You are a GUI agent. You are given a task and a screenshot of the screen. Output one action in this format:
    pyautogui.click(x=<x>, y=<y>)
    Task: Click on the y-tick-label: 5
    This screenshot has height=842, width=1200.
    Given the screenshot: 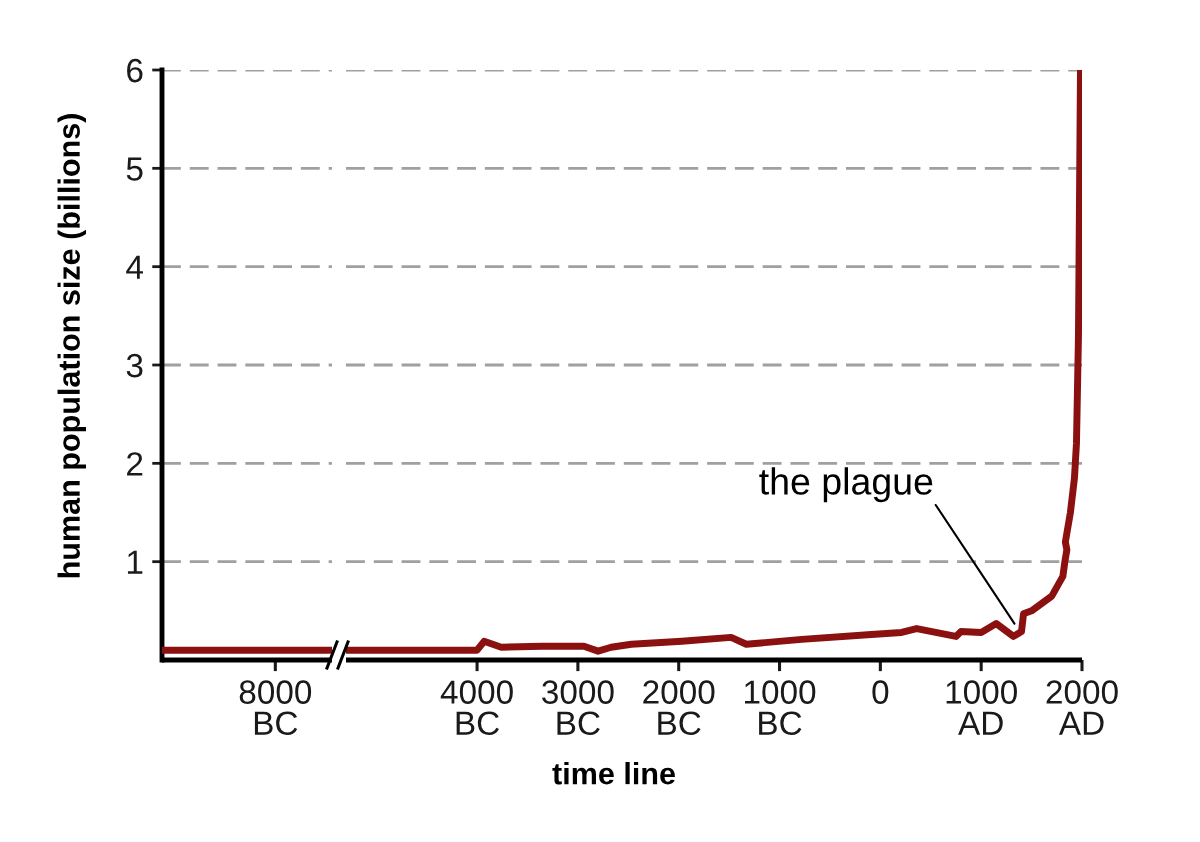 What is the action you would take?
    pyautogui.click(x=134, y=169)
    